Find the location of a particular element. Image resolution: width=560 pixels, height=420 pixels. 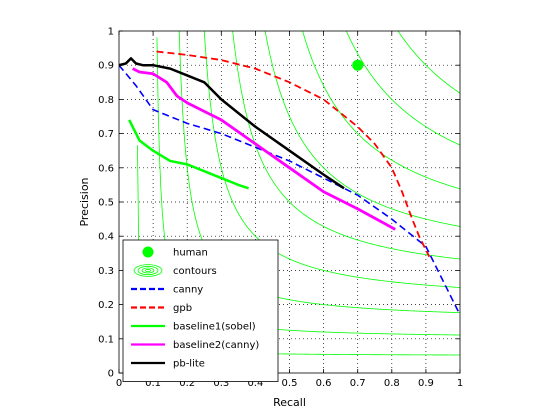

legend-label: pb-lite is located at coordinates (189, 364).